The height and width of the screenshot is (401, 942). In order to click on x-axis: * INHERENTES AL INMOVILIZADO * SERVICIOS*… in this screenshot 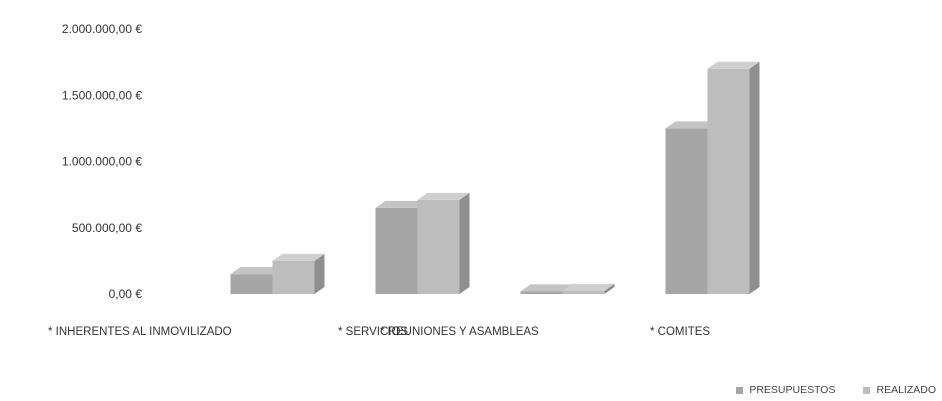, I will do `click(379, 332)`.